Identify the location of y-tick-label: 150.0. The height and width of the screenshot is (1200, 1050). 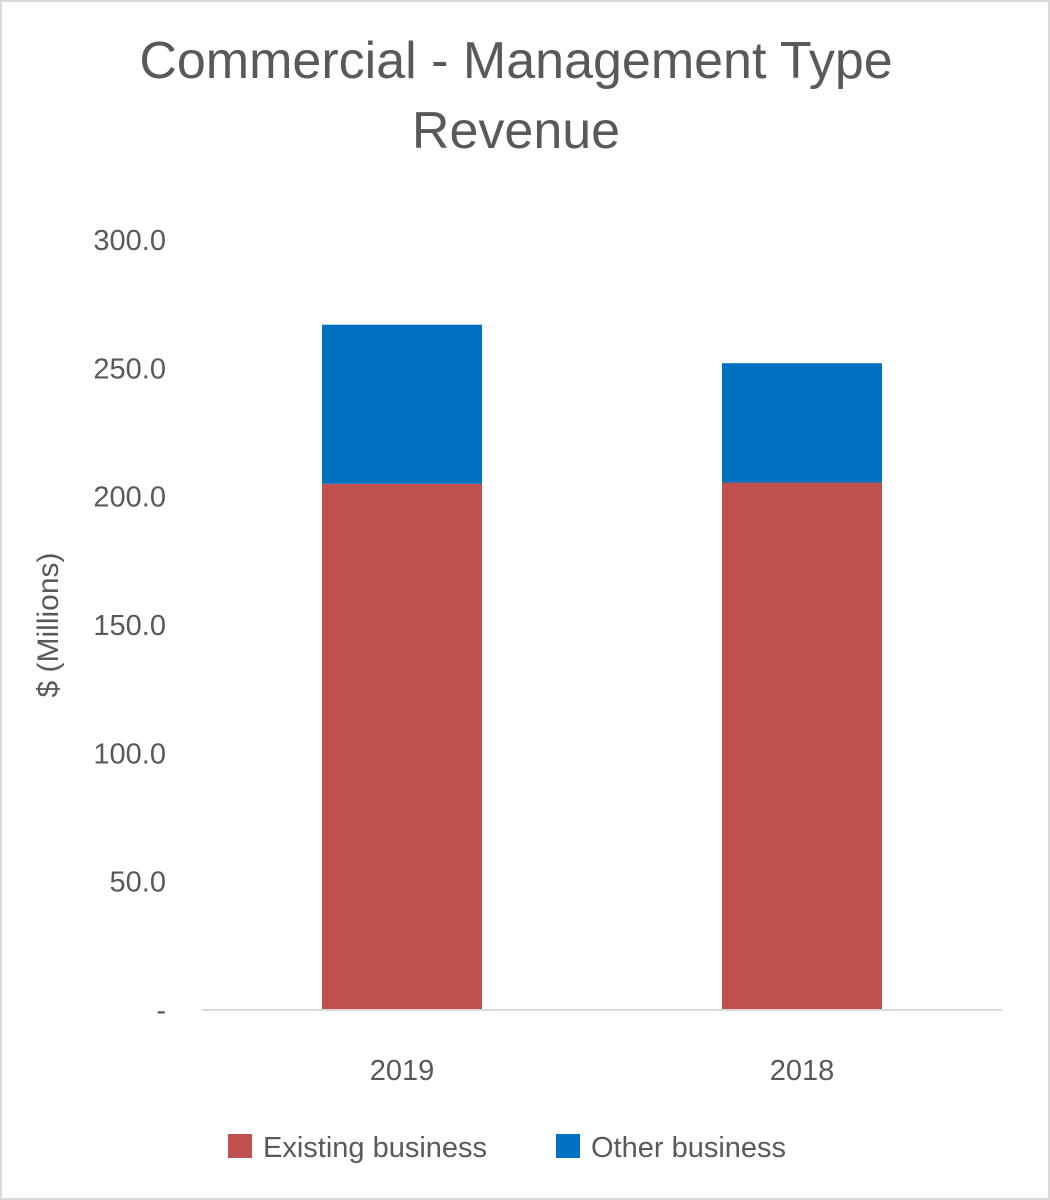
(129, 626).